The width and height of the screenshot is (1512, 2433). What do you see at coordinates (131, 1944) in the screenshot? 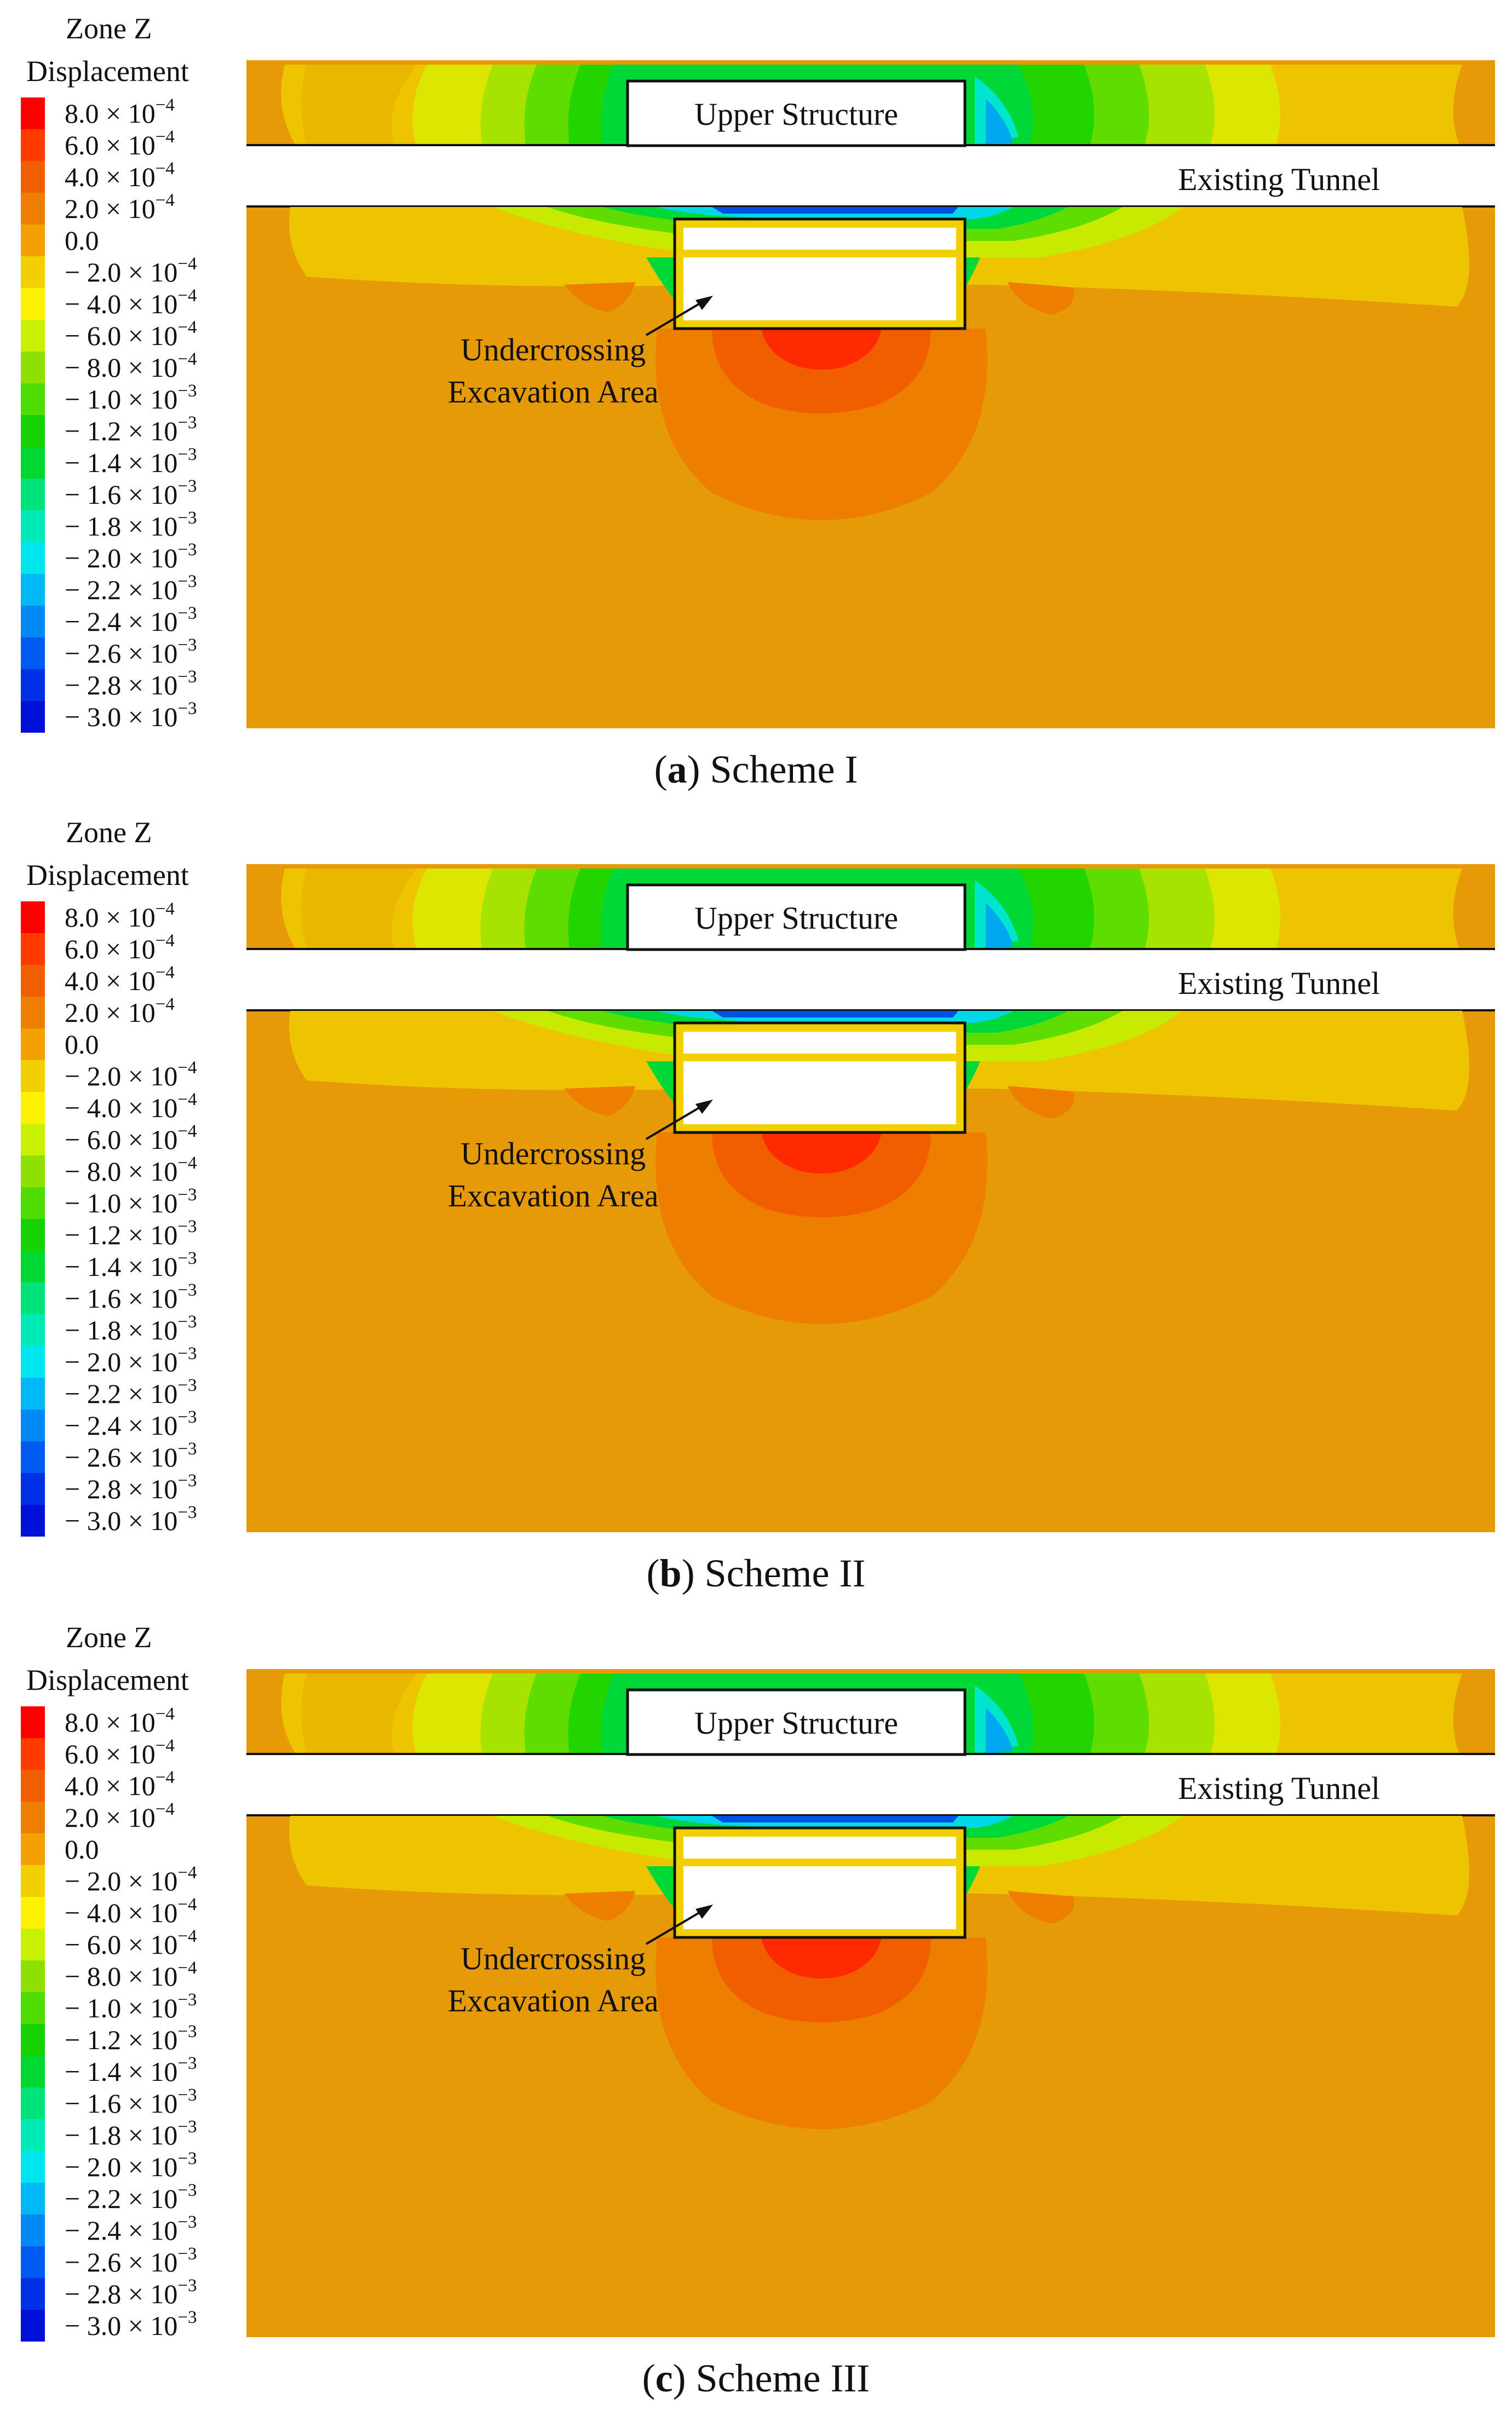
I see `legend-tick: − 6.0 × 10−4` at bounding box center [131, 1944].